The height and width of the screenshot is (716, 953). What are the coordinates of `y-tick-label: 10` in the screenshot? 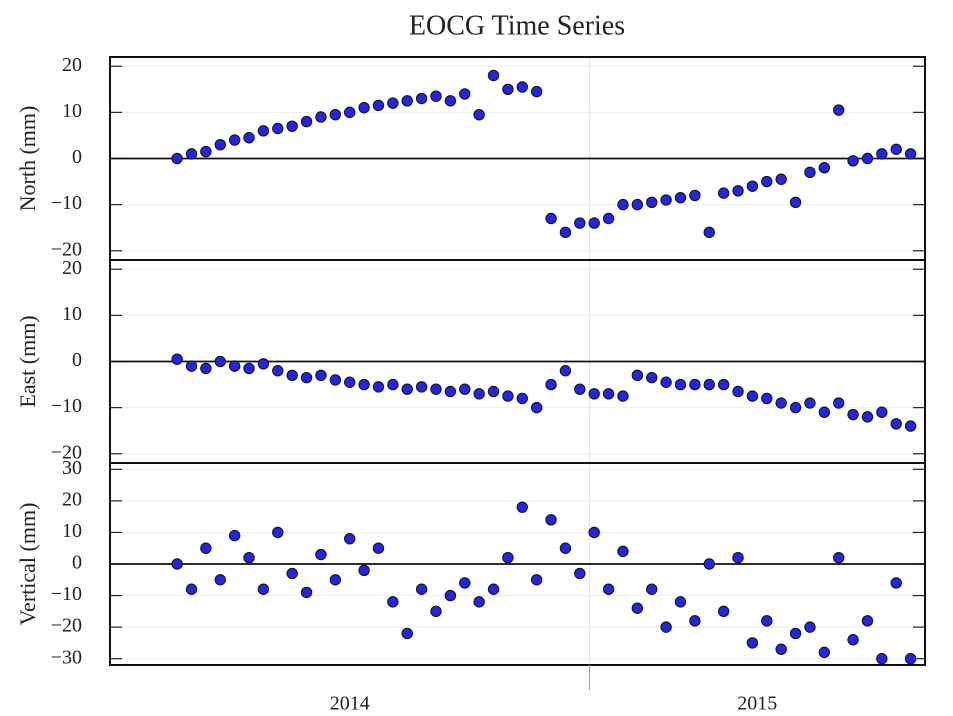 It's located at (72, 314).